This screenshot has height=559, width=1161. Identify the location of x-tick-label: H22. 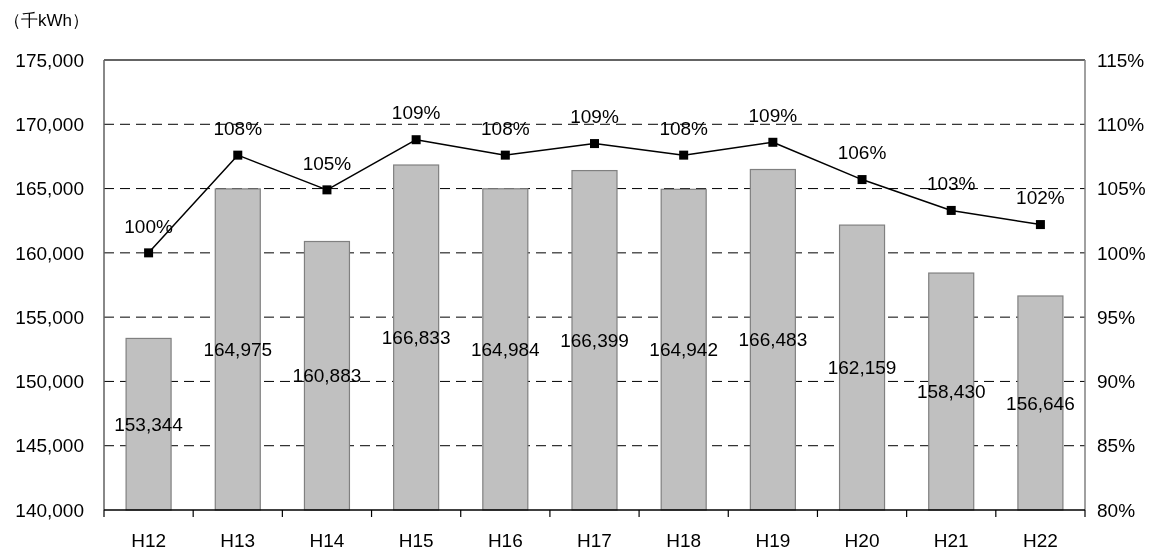
(1040, 540).